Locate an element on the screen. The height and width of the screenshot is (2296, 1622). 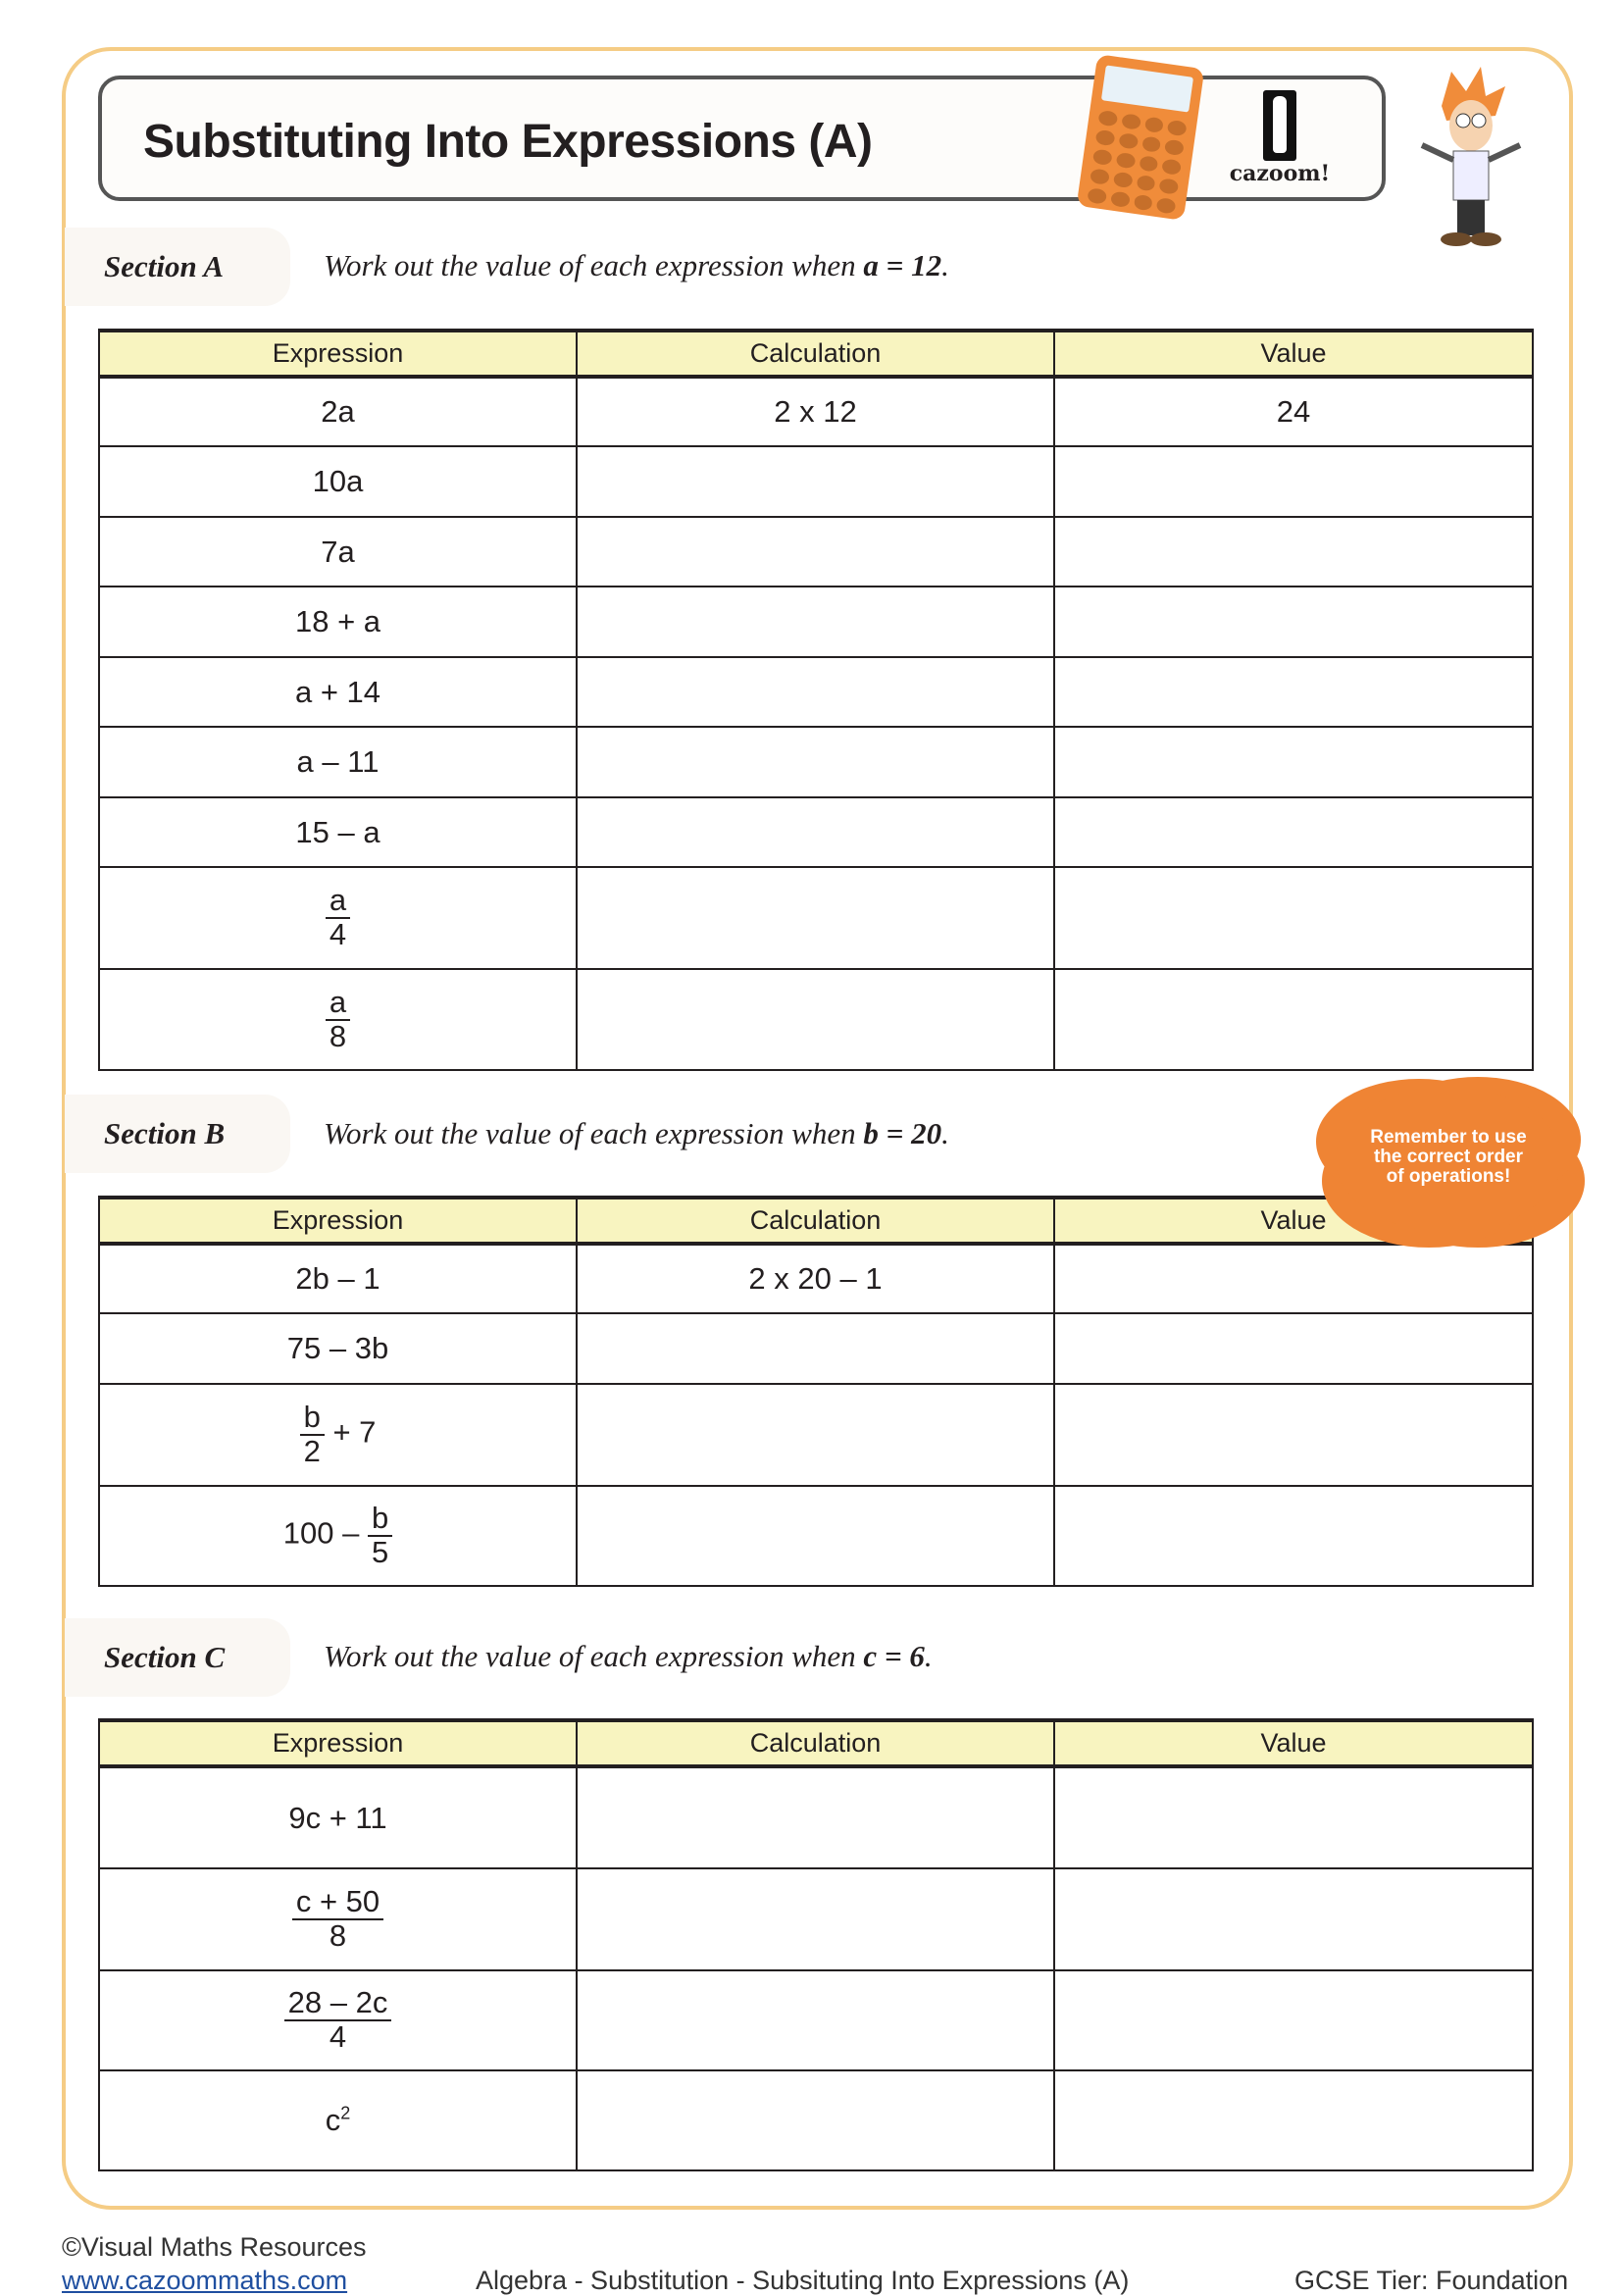
table-row: 75 – 3b is located at coordinates (816, 1348).